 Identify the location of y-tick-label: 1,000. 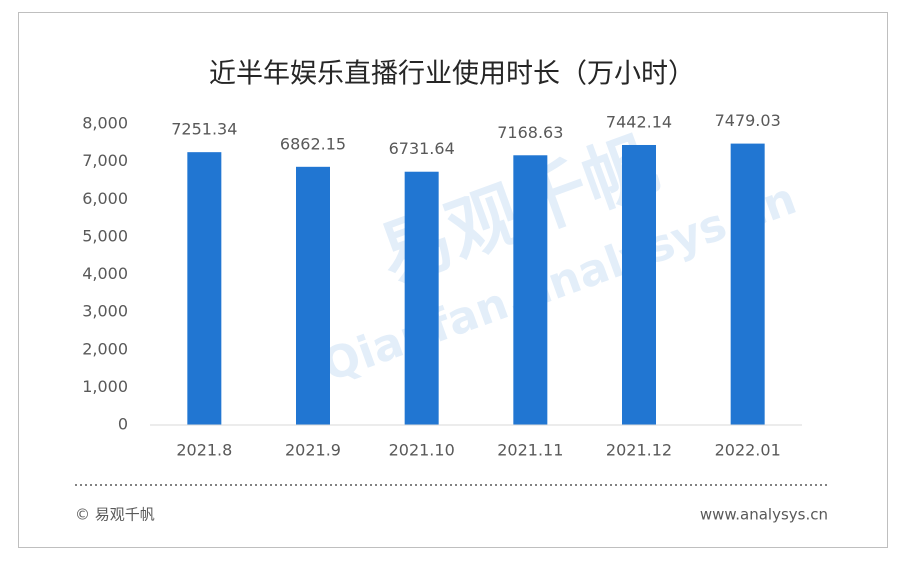
(105, 386).